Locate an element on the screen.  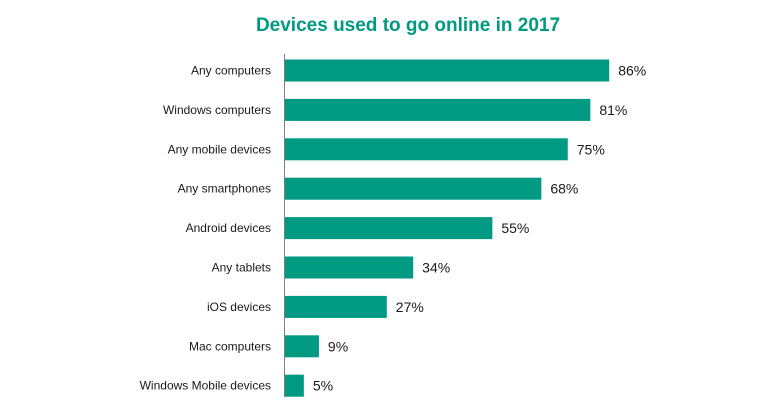
value-label: 75% is located at coordinates (591, 149).